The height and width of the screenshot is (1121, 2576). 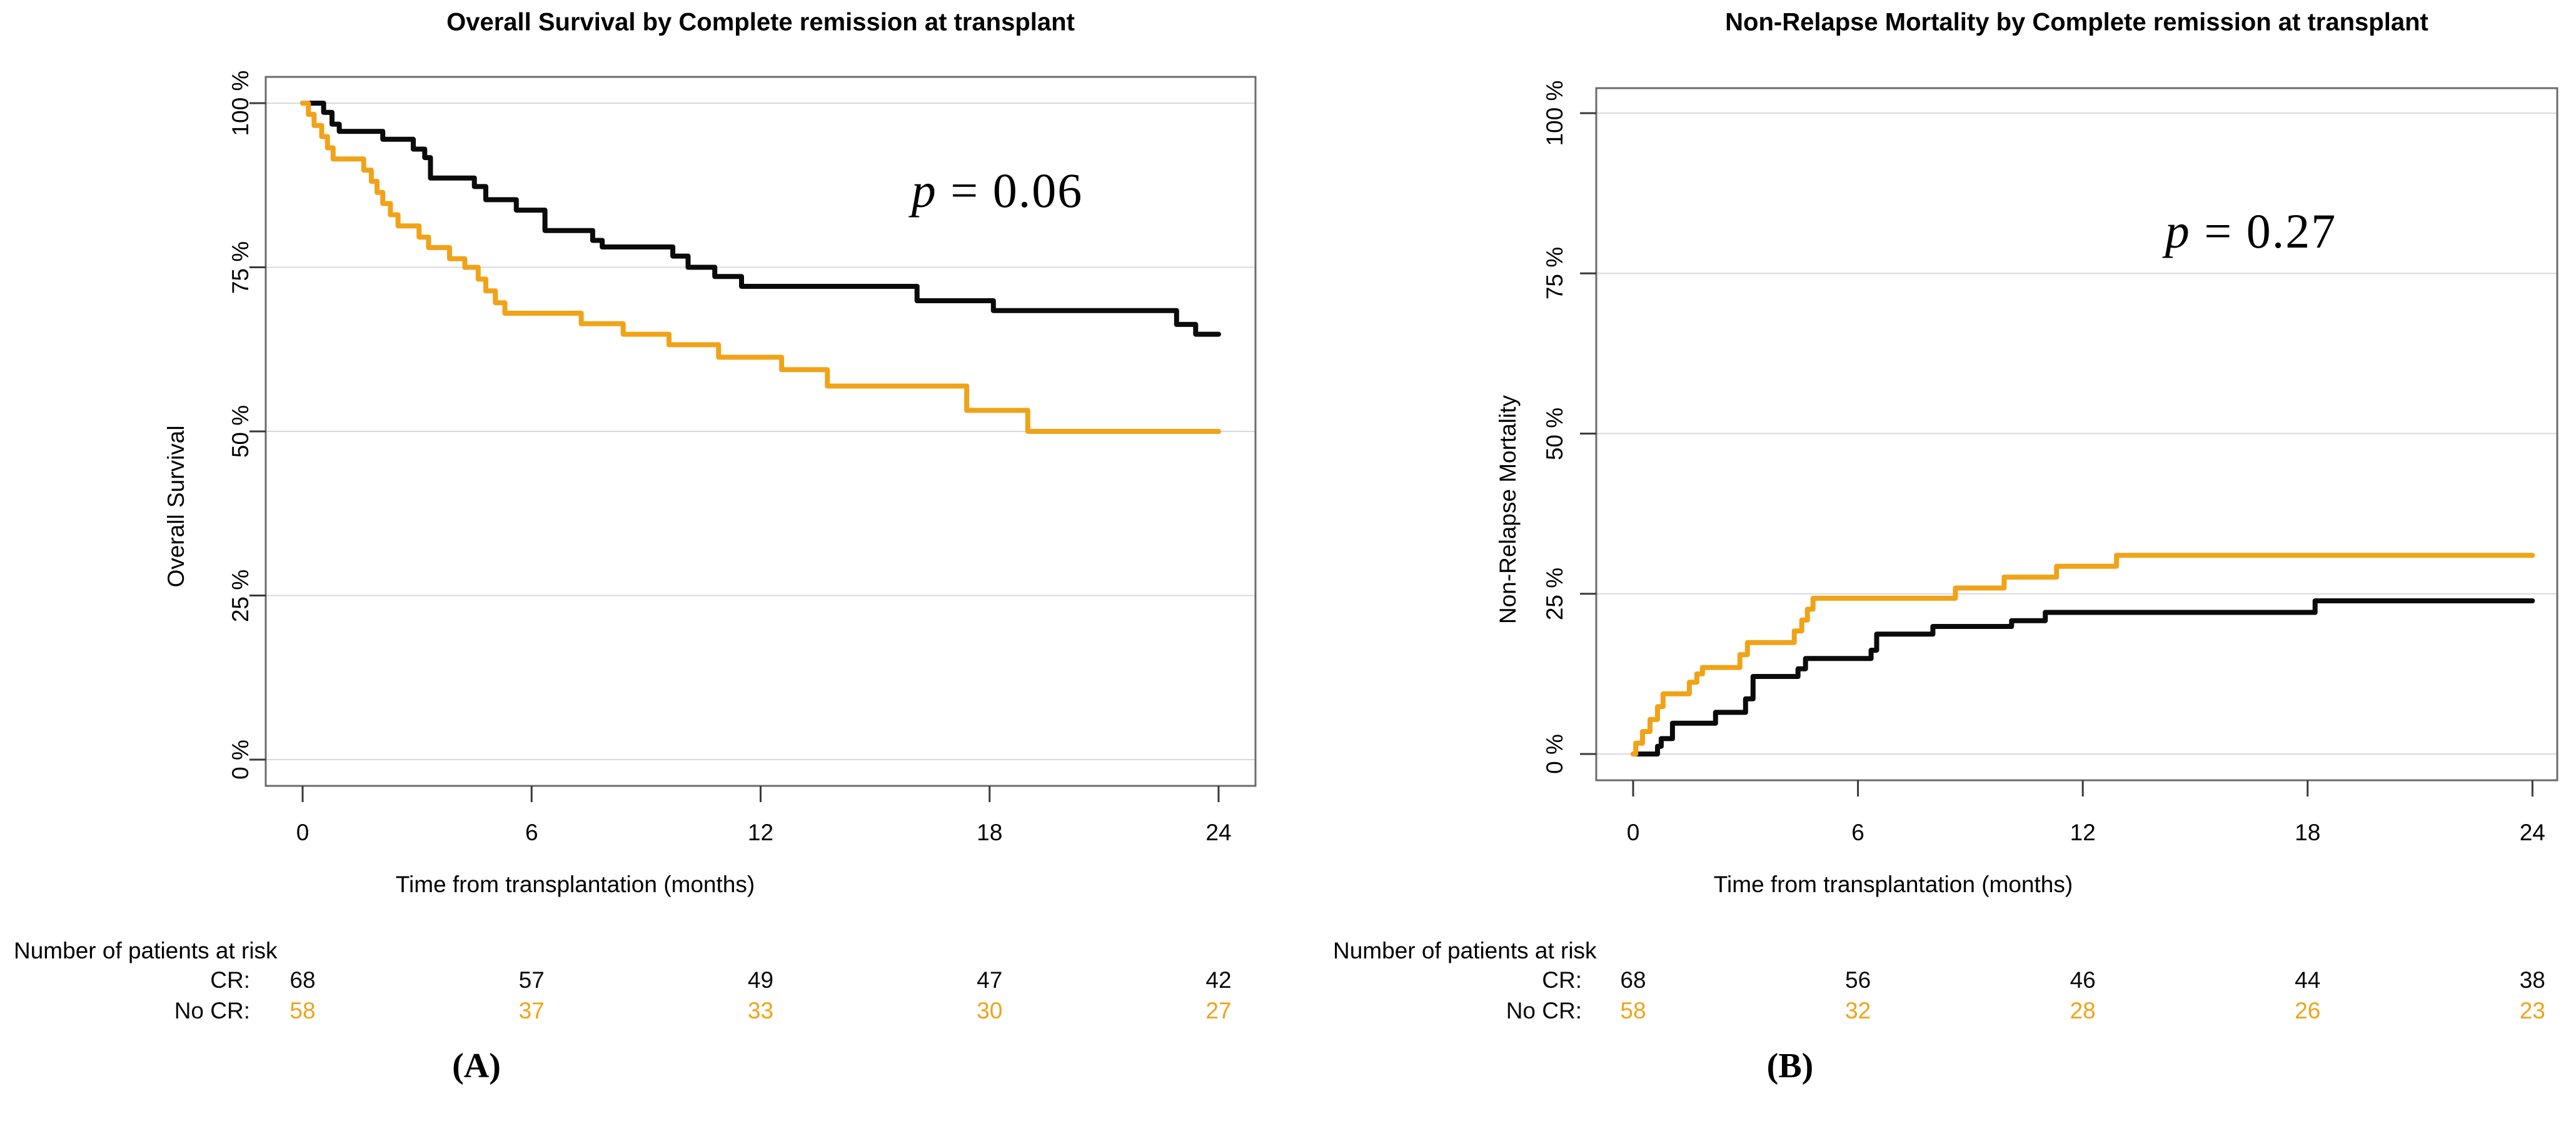 I want to click on risk-value: 23, so click(x=2532, y=1011).